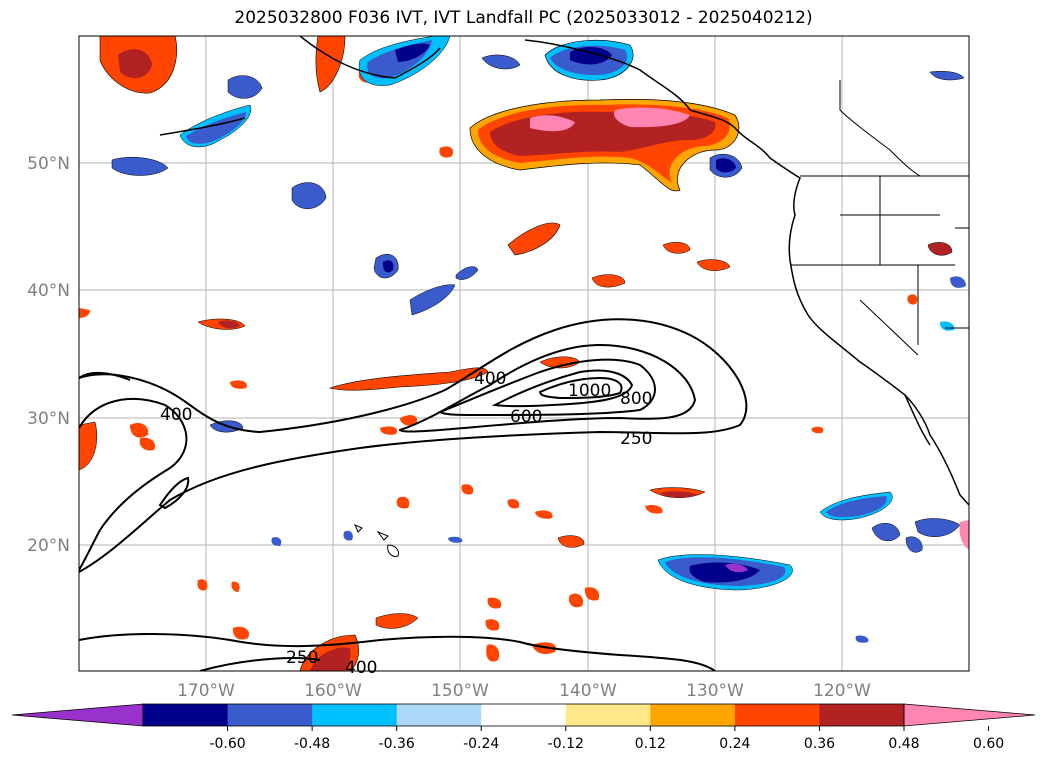 The image size is (1047, 765). Describe the element at coordinates (879, 218) in the screenshot. I see `state-borders` at that location.